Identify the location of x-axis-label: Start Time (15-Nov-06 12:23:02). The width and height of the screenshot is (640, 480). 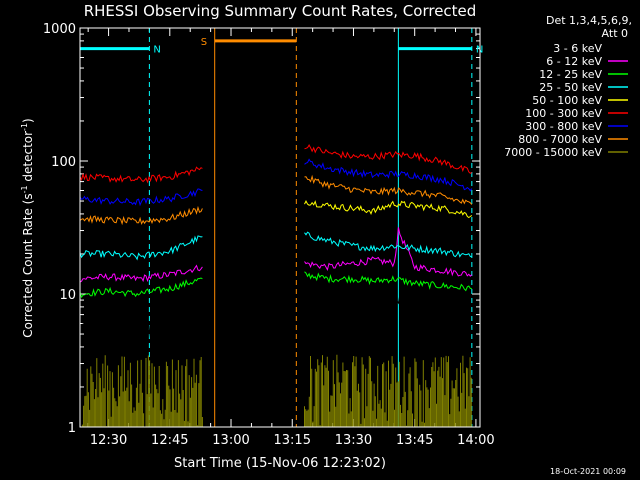
(280, 463).